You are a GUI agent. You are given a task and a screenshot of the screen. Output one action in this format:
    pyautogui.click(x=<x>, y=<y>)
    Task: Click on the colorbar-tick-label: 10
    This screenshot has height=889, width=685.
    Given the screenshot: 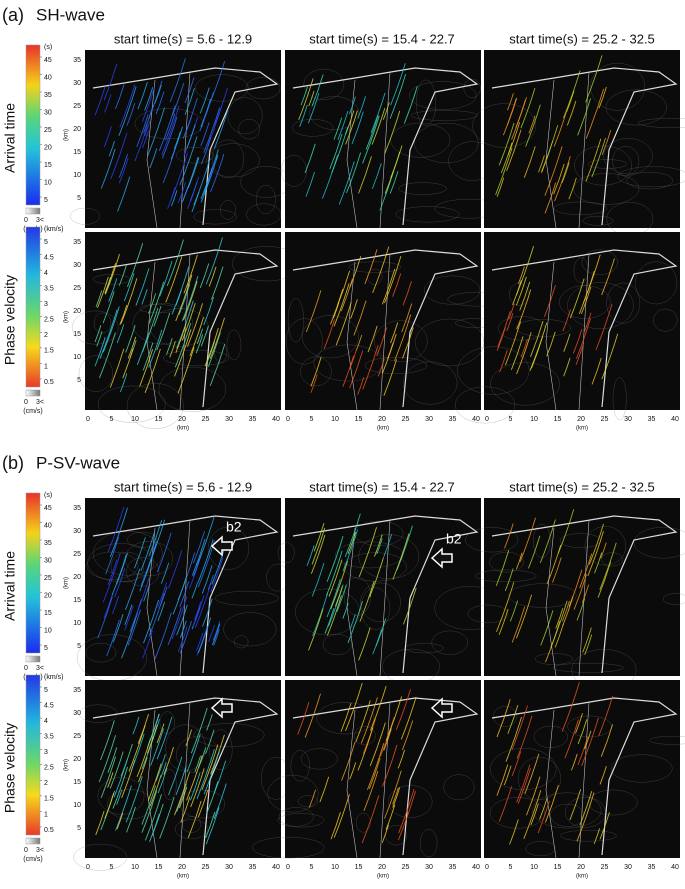 What is the action you would take?
    pyautogui.click(x=48, y=182)
    